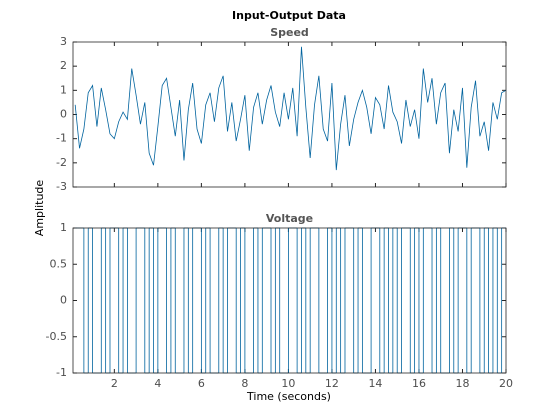  I want to click on figure-title: Input-Output Data, so click(289, 15).